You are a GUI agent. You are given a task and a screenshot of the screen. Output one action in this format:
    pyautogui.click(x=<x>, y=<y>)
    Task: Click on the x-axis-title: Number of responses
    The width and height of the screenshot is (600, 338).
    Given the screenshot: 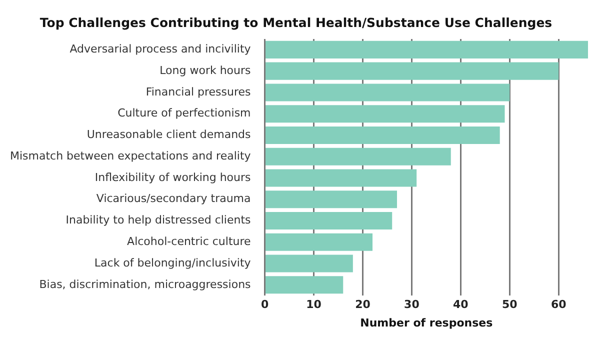 What is the action you would take?
    pyautogui.click(x=427, y=323)
    